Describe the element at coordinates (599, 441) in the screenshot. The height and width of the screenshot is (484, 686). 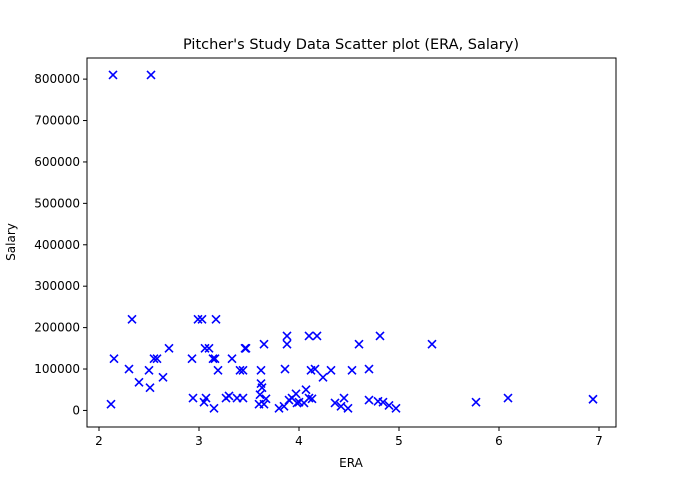
I see `x-tick-label: 7` at that location.